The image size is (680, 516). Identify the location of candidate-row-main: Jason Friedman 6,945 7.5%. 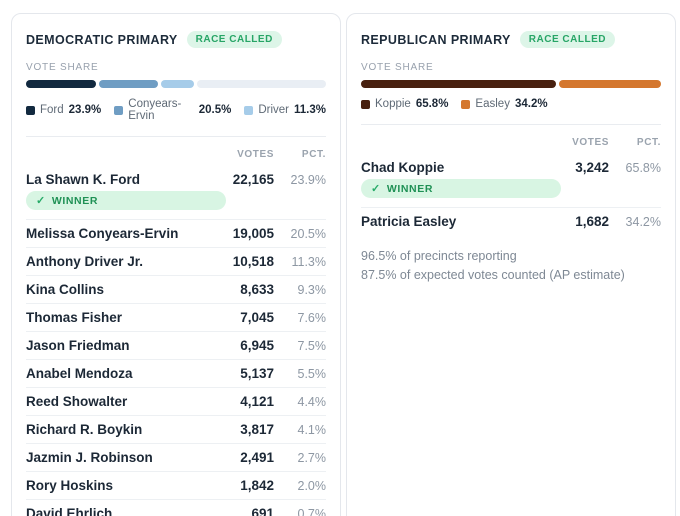
(176, 345).